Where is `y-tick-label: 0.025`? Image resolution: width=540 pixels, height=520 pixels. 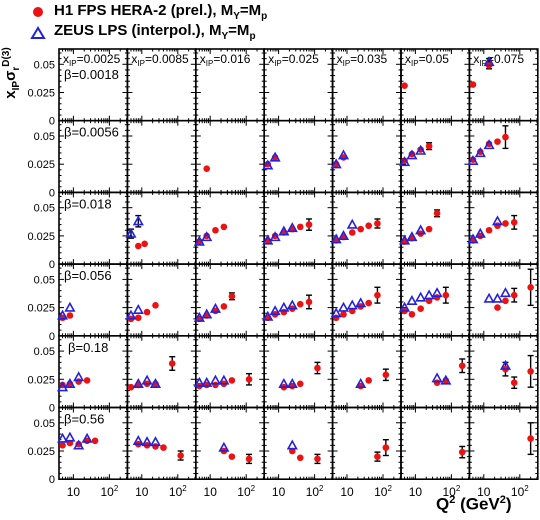 y-tick-label: 0.025 is located at coordinates (41, 237).